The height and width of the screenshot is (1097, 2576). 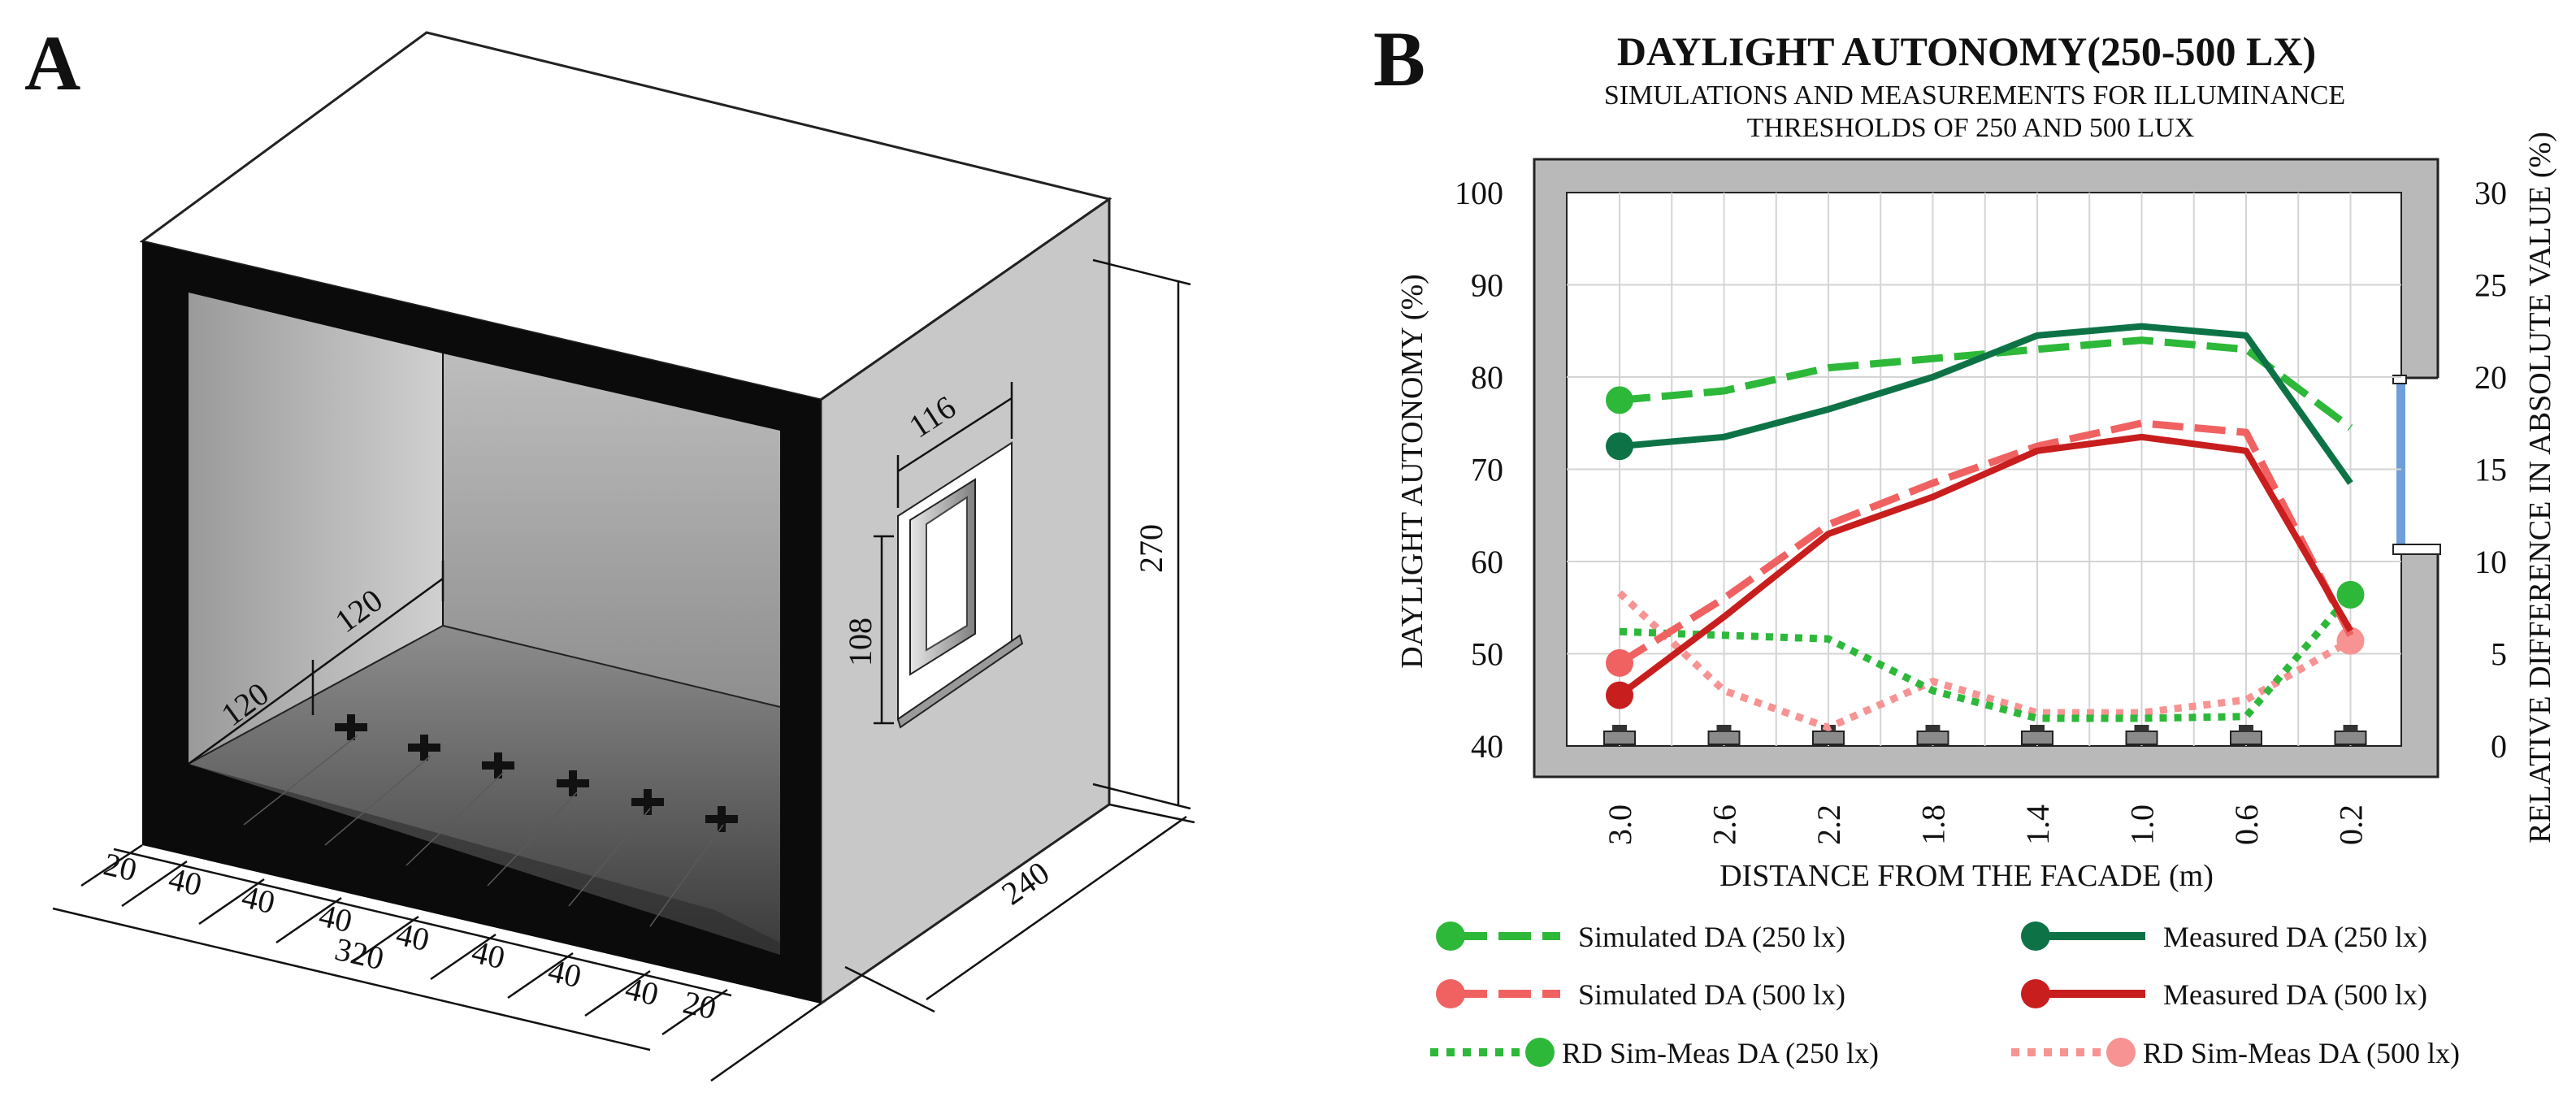 I want to click on y-tick-label: 60, so click(x=1487, y=562).